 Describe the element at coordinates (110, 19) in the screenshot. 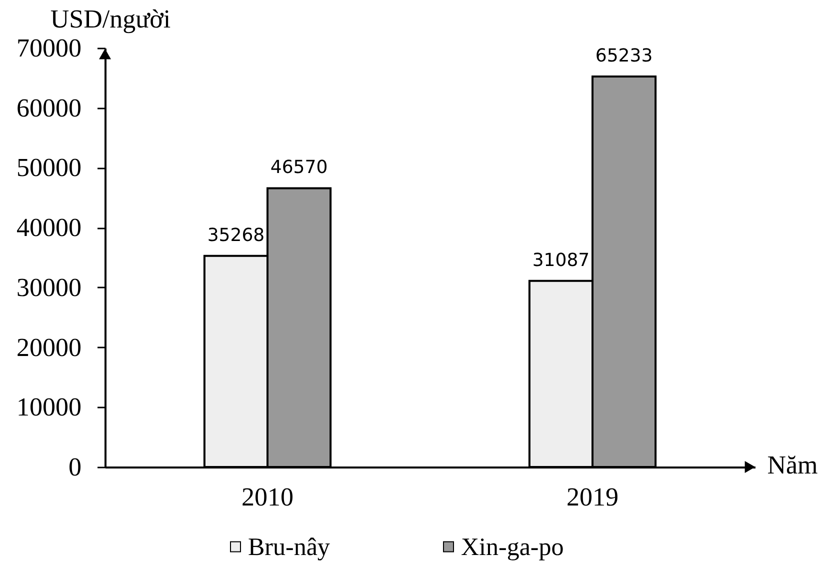

I see `y-axis-title: USD/người` at that location.